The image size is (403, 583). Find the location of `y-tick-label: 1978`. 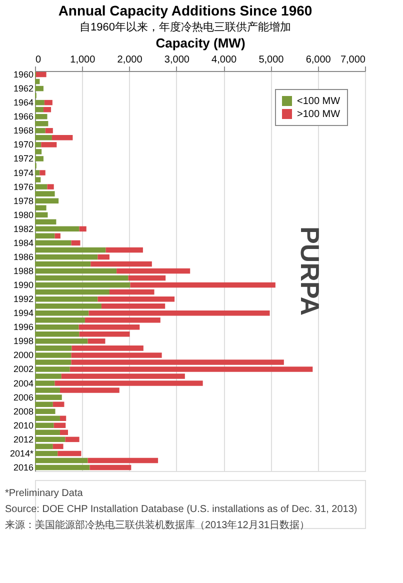

y-tick-label: 1978 is located at coordinates (23, 201).